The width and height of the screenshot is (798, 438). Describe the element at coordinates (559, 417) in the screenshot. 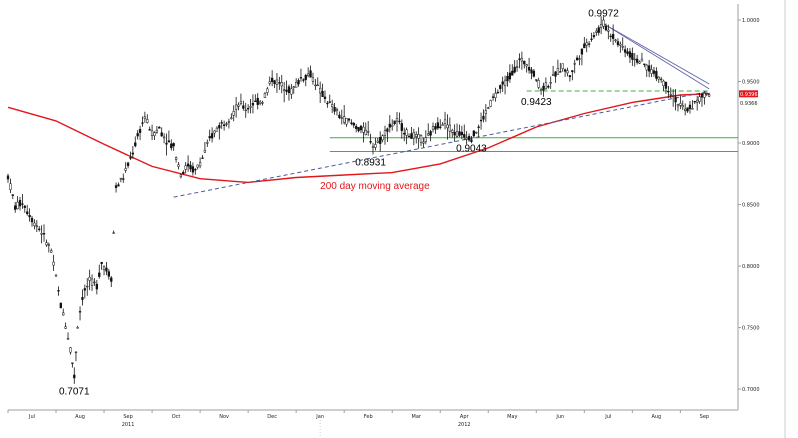

I see `x-month-label: Jun` at that location.